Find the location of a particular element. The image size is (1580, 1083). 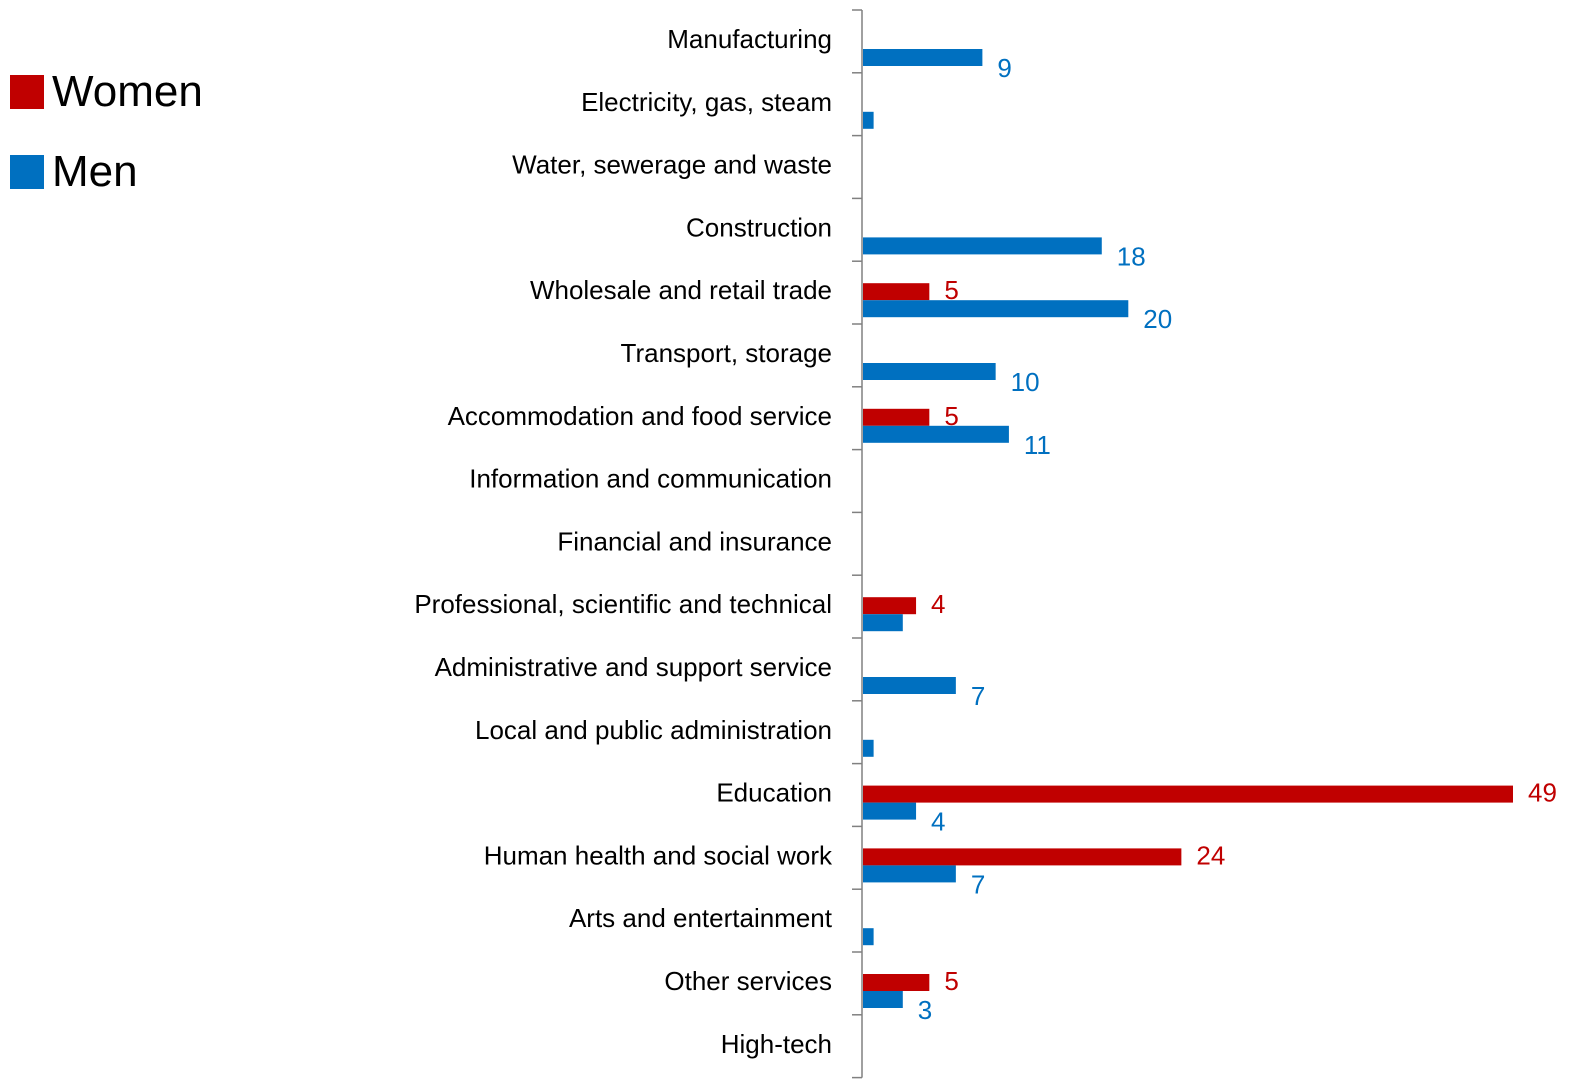

legend-swatch-men is located at coordinates (27, 172).